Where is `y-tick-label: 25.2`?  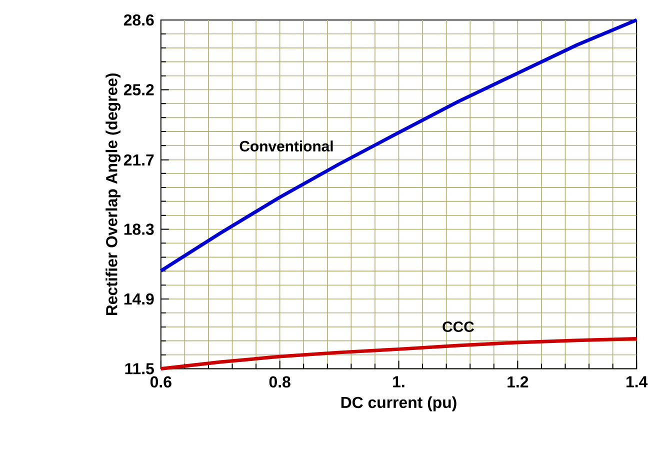
y-tick-label: 25.2 is located at coordinates (139, 90).